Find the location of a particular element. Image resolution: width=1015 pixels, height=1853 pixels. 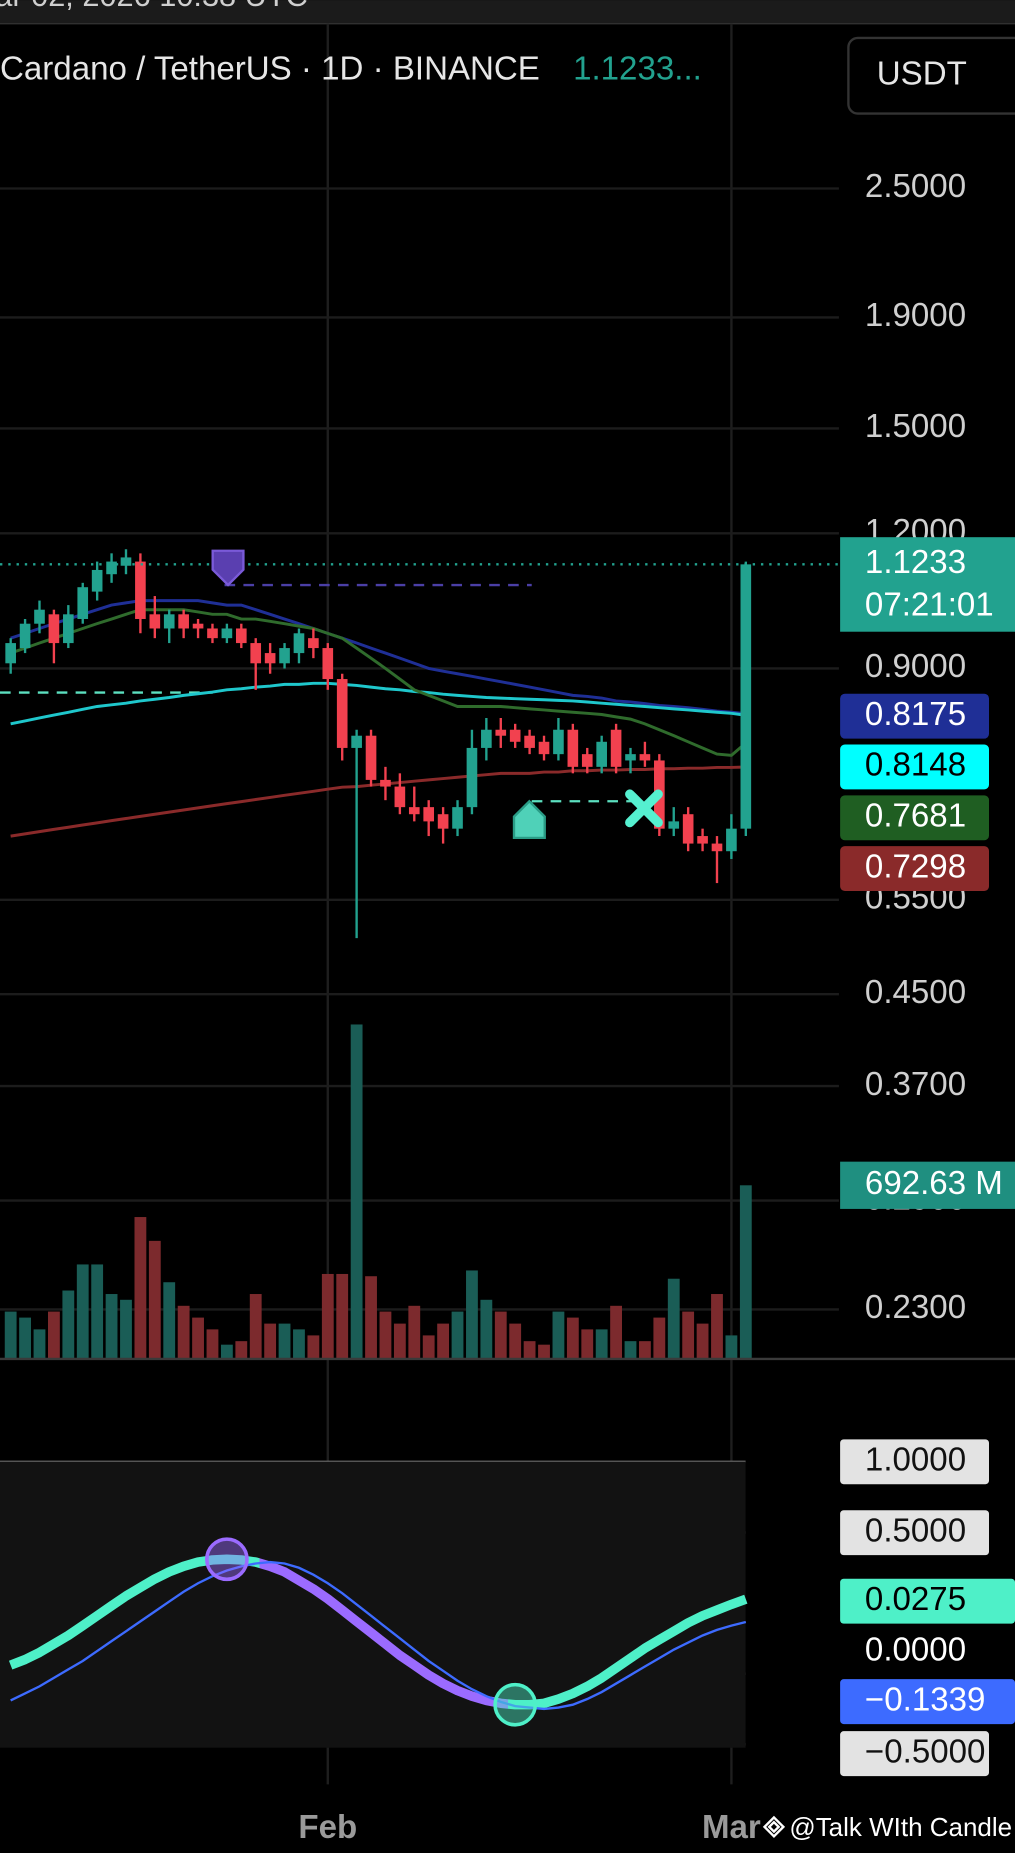

oscillator-band is located at coordinates (373, 1604).